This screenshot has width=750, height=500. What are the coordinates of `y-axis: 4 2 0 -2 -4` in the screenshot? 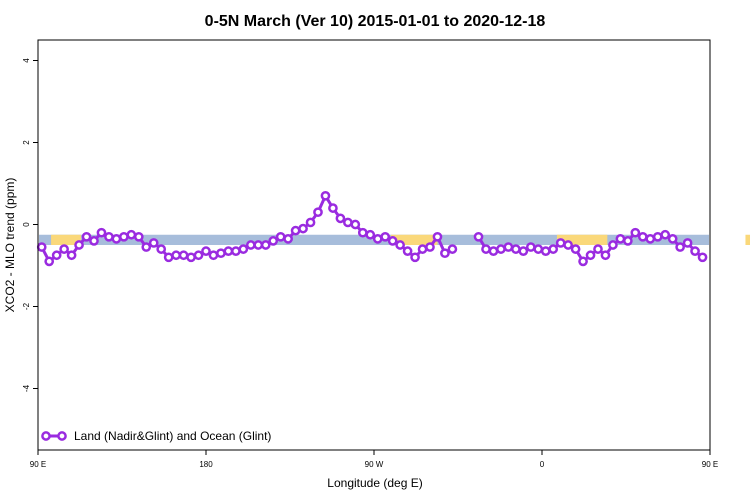 It's located at (30, 225).